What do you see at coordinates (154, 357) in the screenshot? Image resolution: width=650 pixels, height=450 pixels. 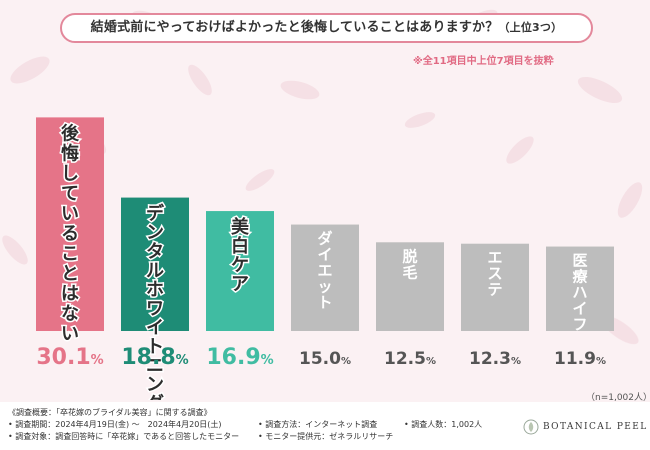 I see `value-label-2: 18.8%` at bounding box center [154, 357].